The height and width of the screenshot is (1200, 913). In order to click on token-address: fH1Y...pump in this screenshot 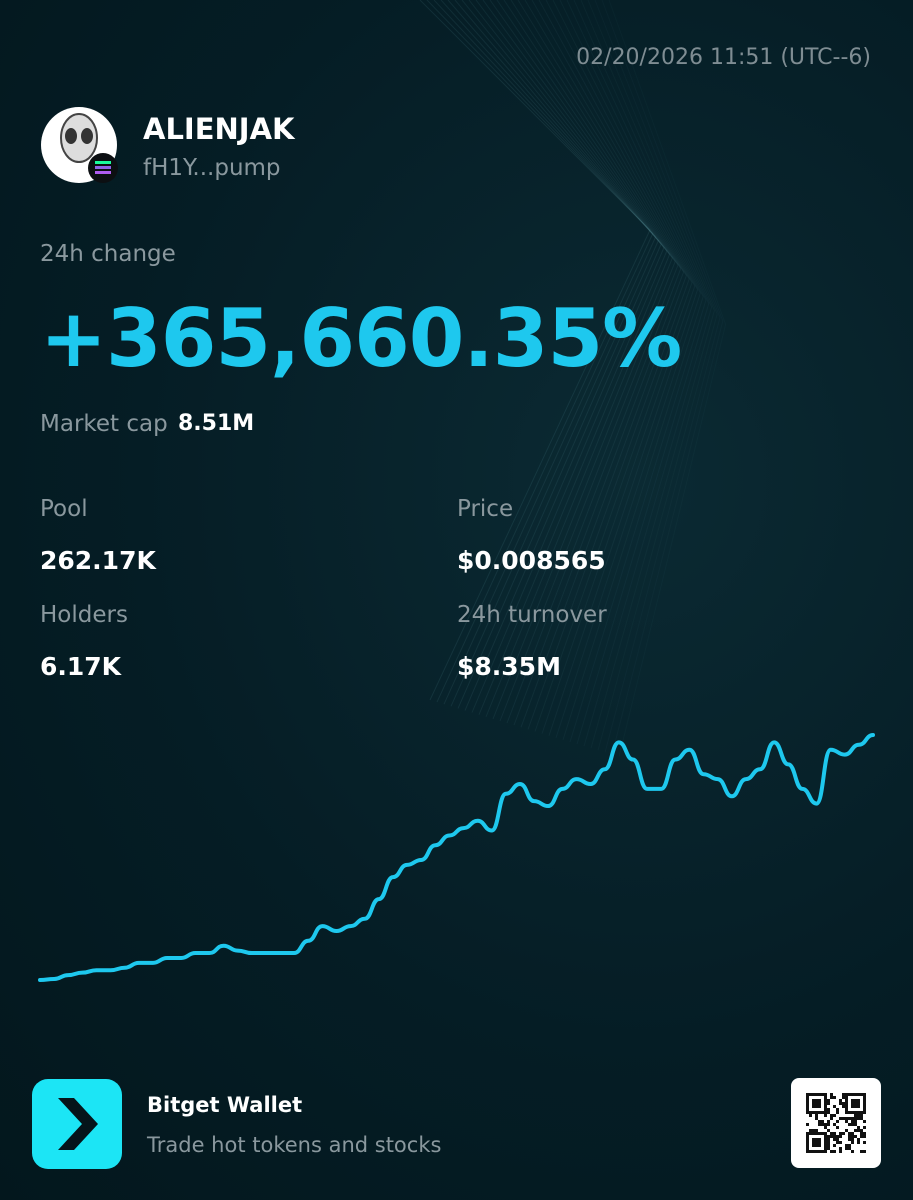, I will do `click(212, 168)`.